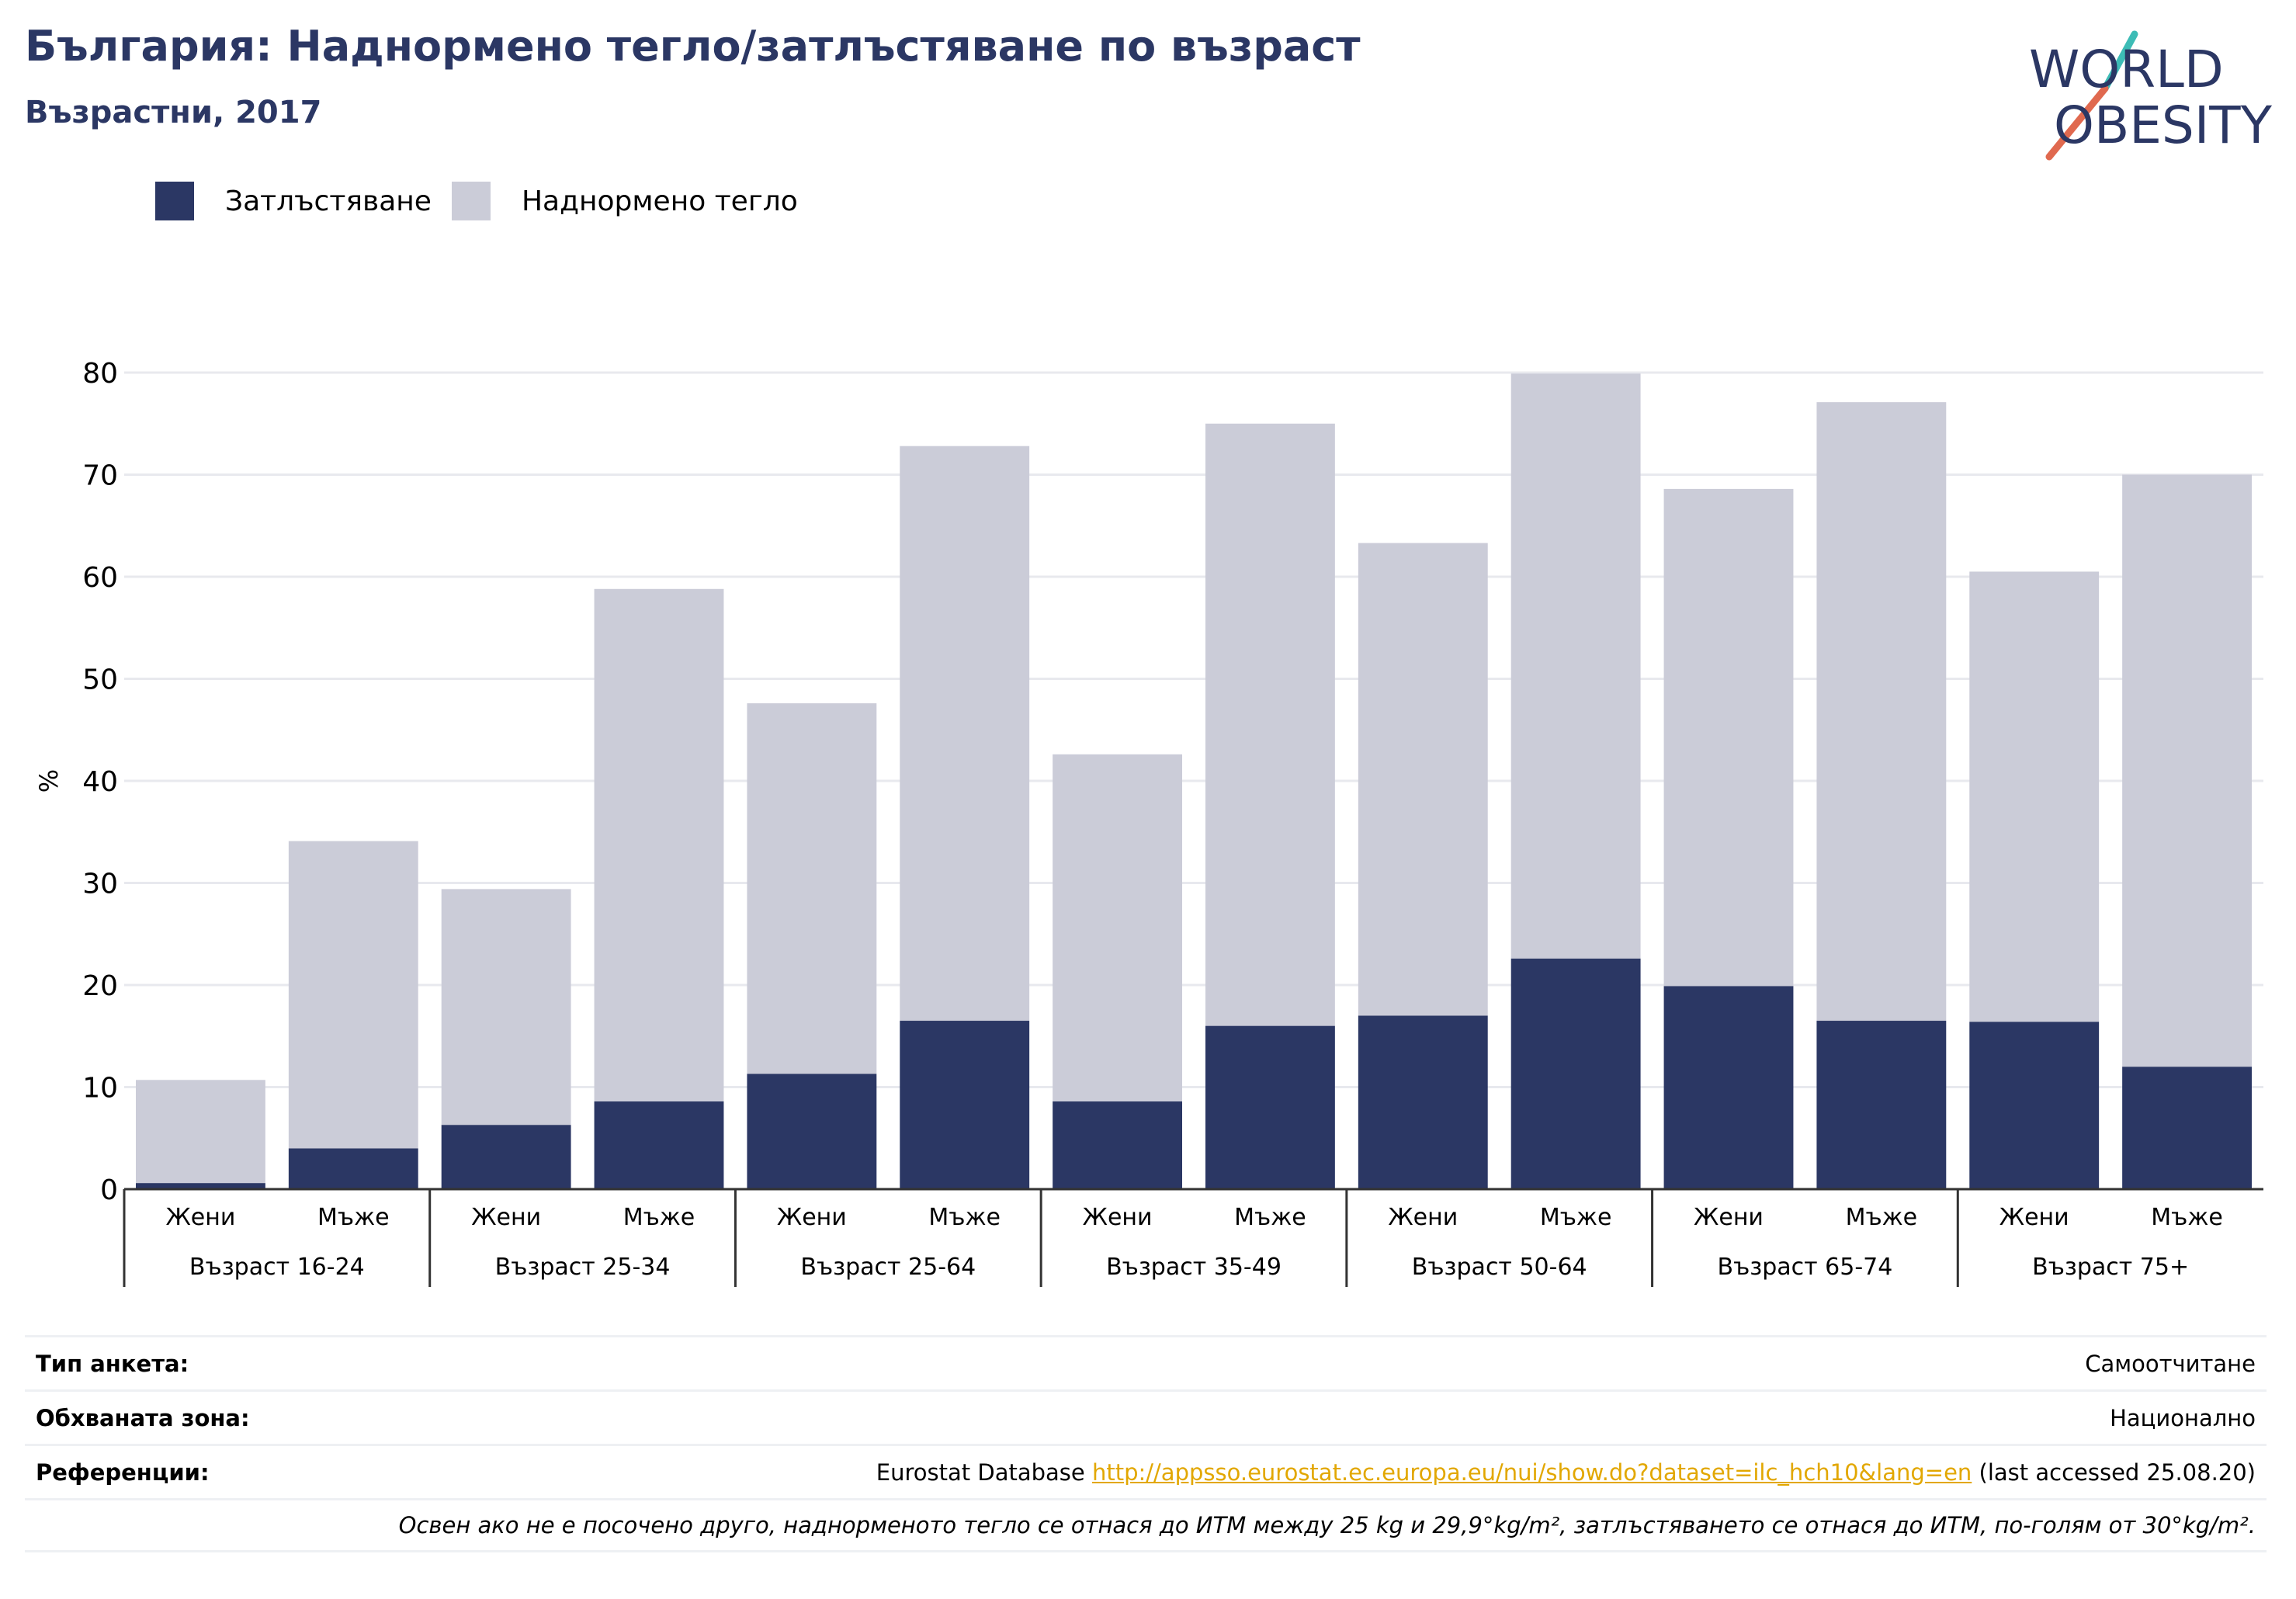  I want to click on legend-label-overweight: Наднормено тегло, so click(659, 201).